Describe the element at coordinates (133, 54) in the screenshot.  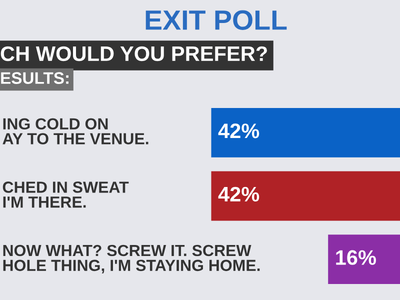
I see `chart-subtitle: CH WOULD YOU PREFER?` at that location.